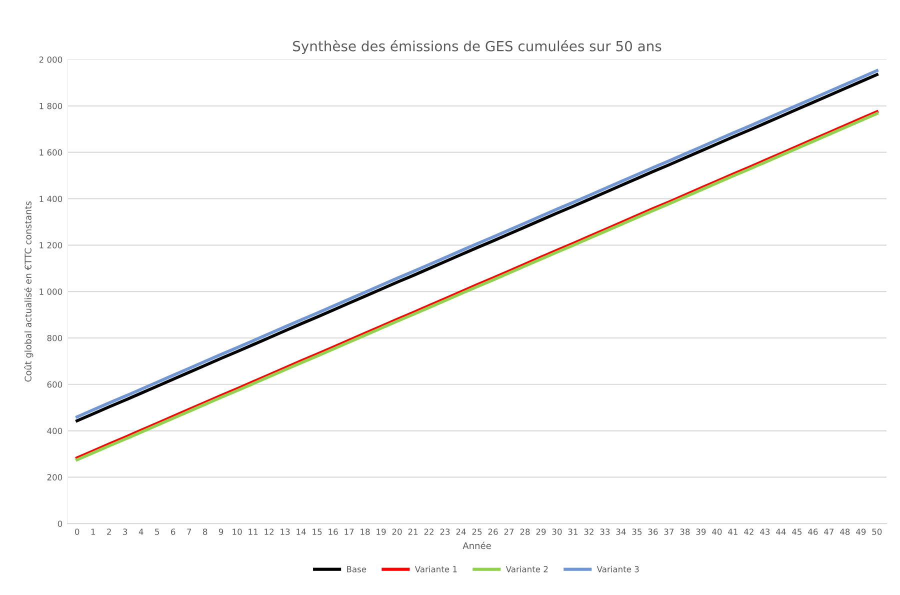 This screenshot has height=595, width=900. I want to click on legend-label: Base, so click(356, 569).